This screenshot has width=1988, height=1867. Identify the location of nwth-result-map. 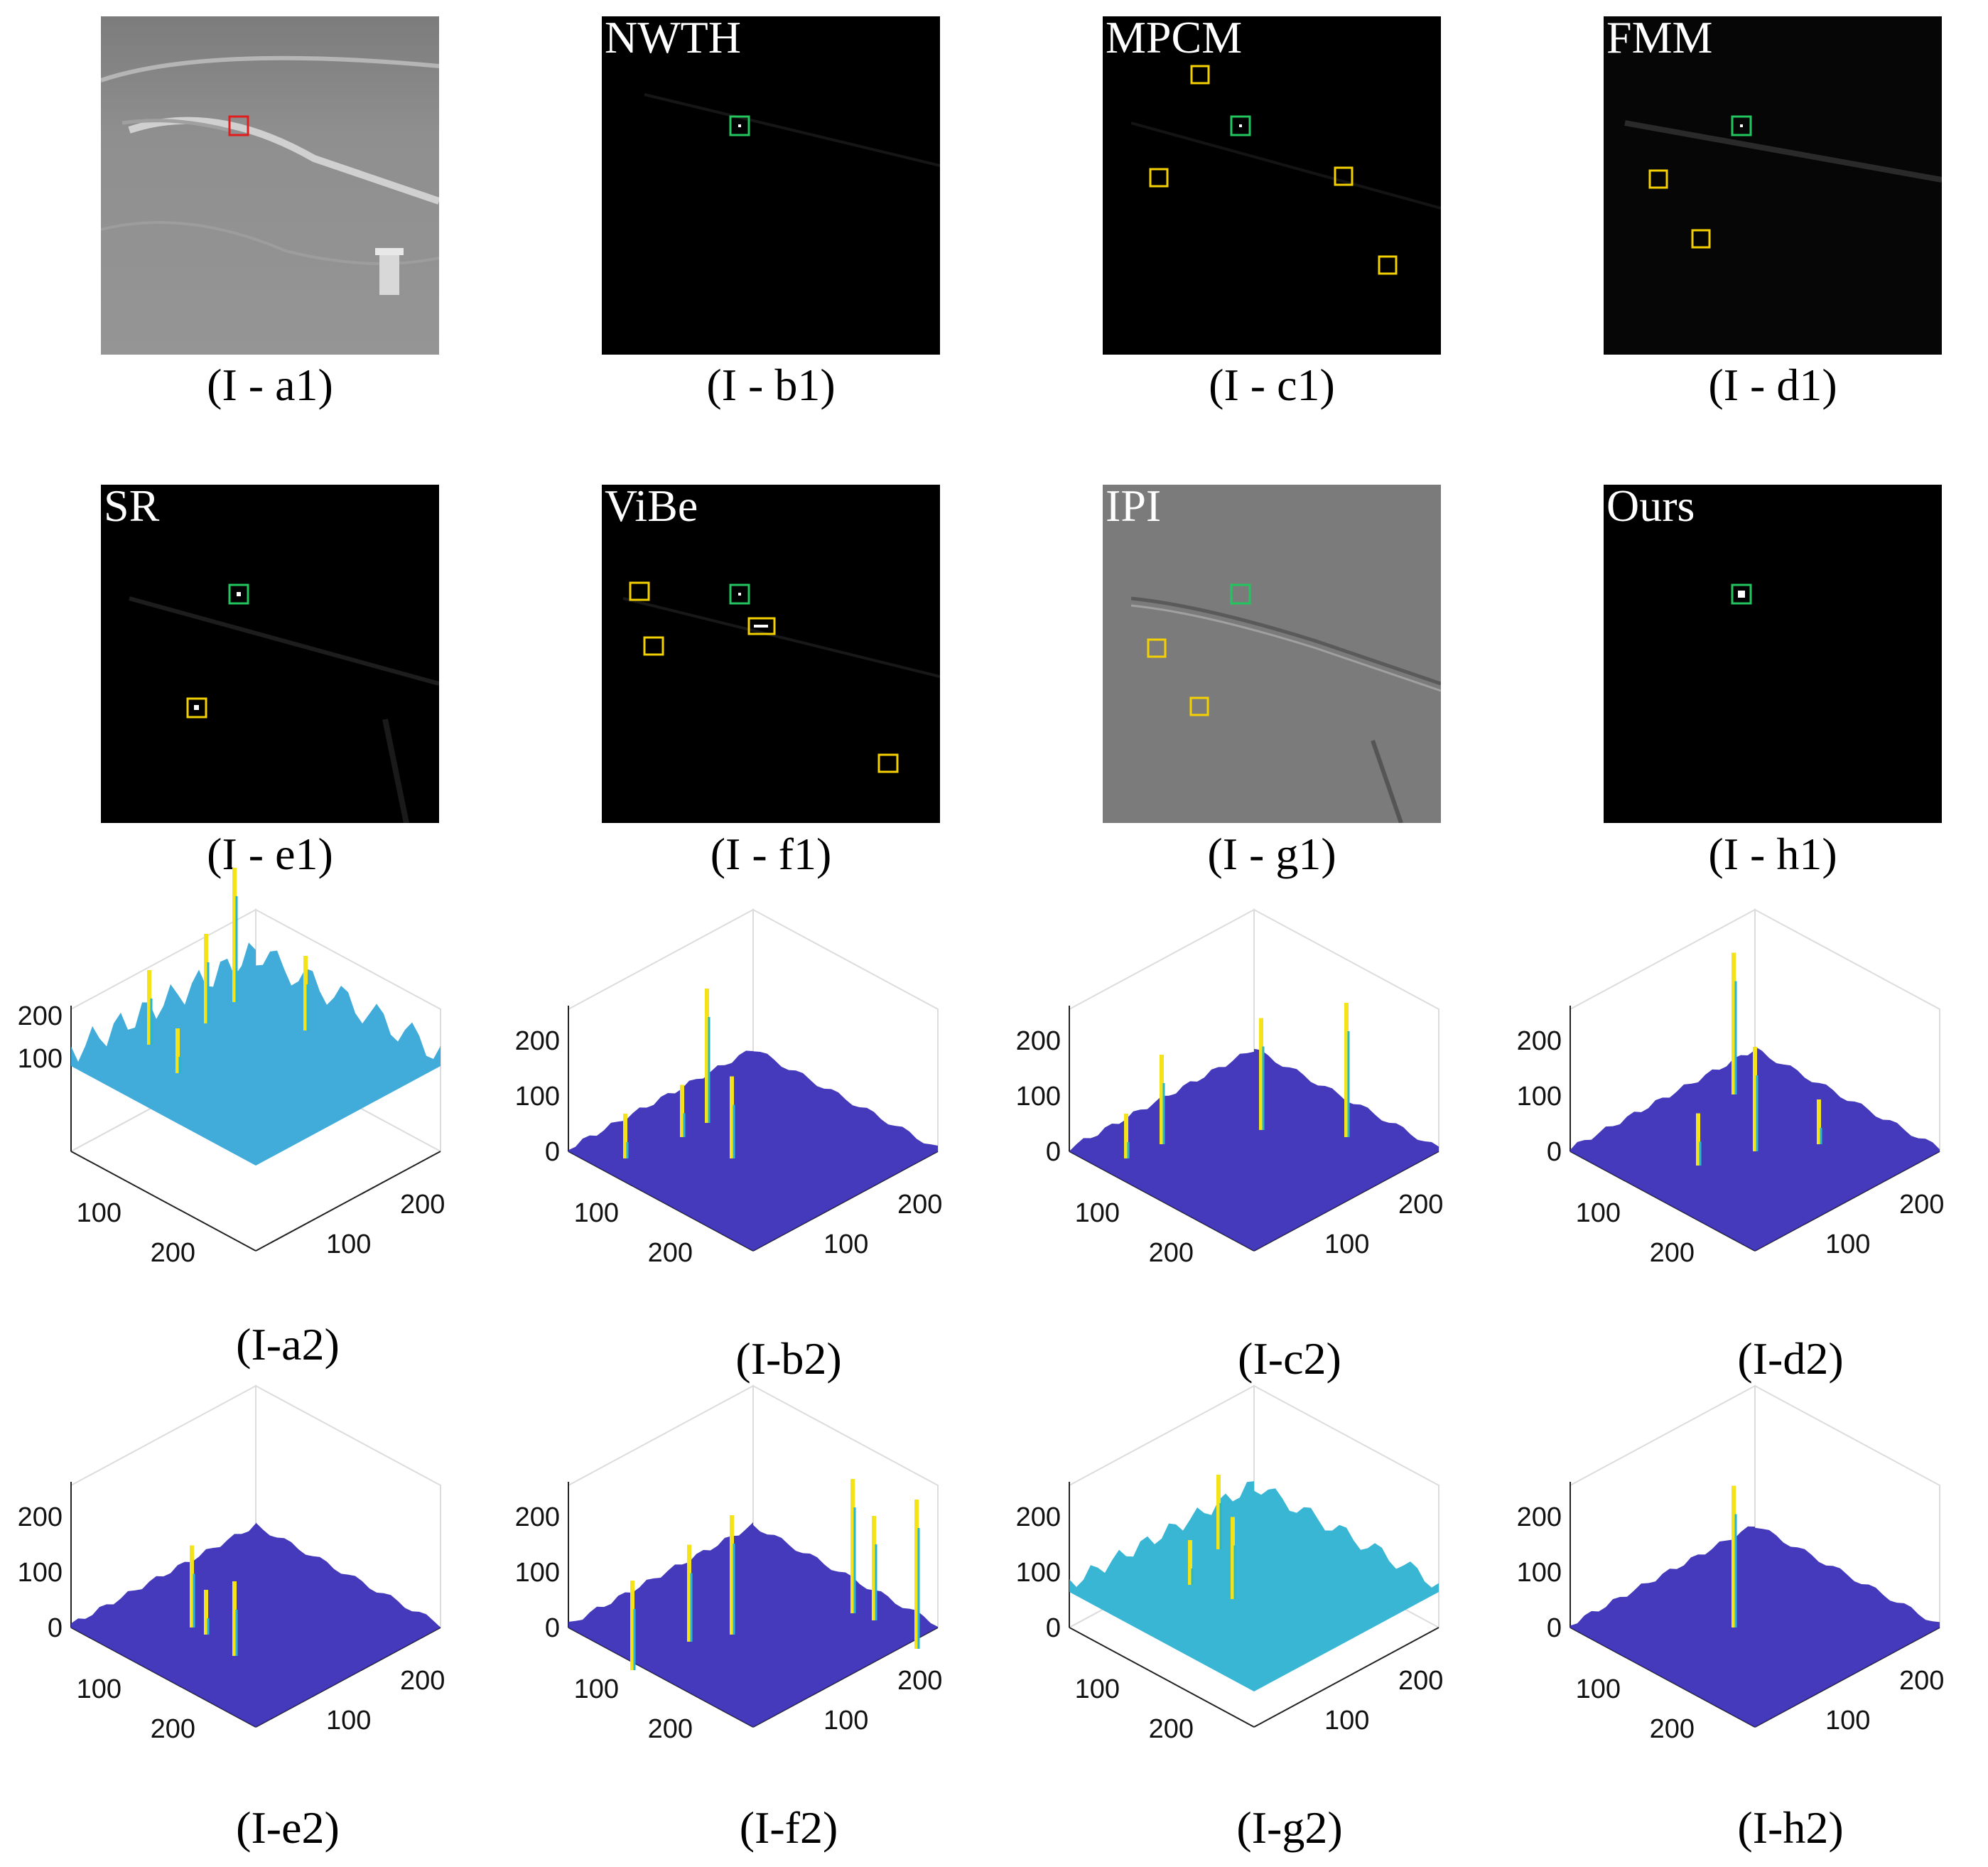
(771, 185).